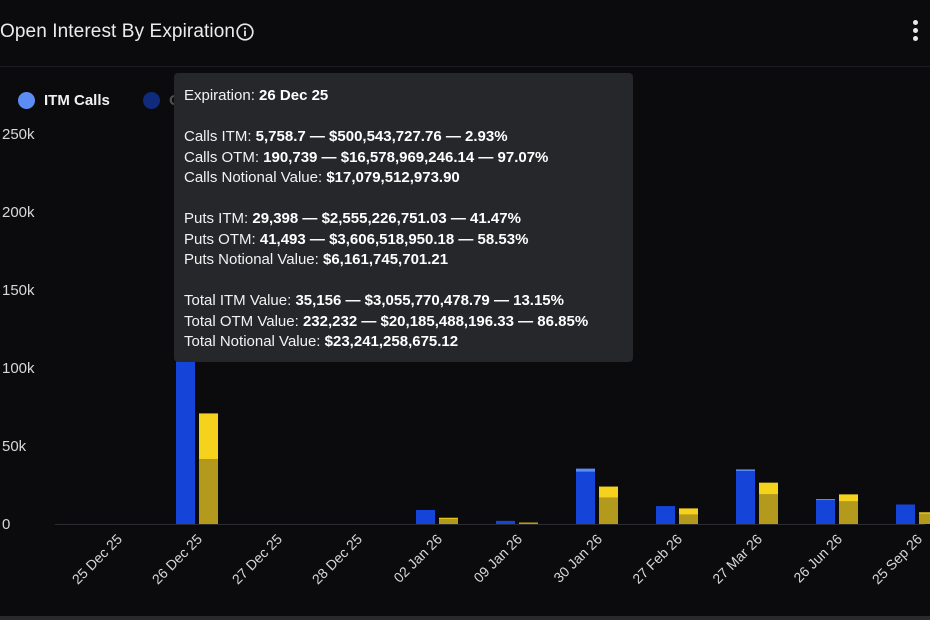  I want to click on tooltip-row-value: $6,161,745,701.21, so click(385, 259).